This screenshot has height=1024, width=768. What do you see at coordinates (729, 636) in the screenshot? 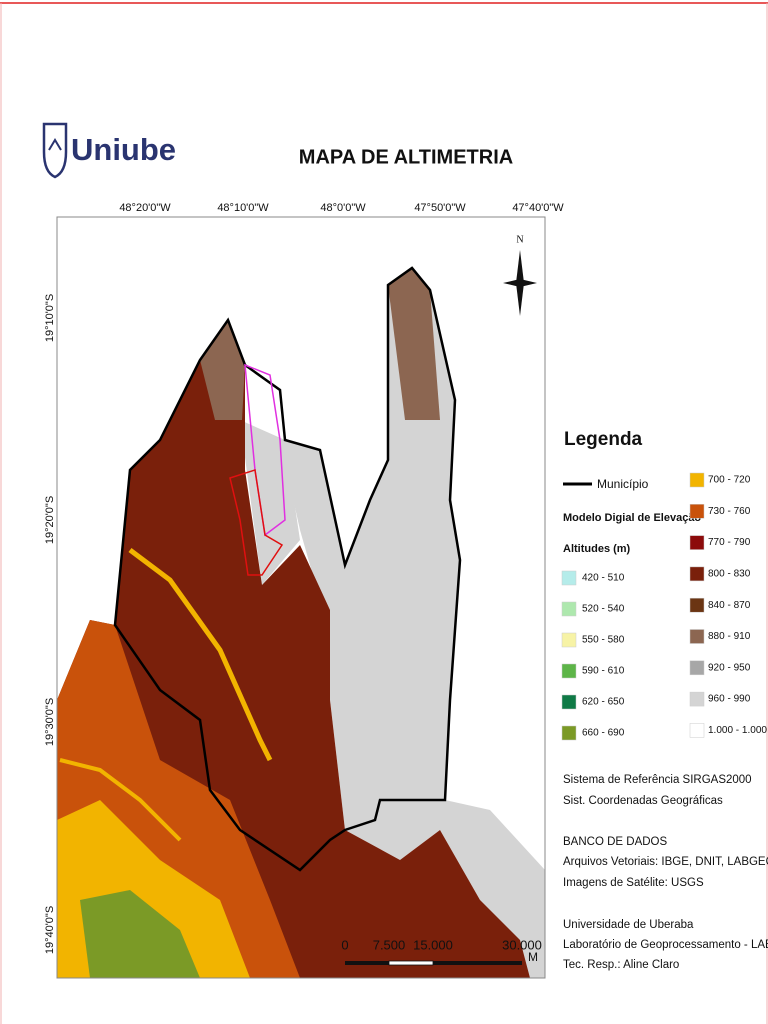
I see `legend-label: 880 - 910` at bounding box center [729, 636].